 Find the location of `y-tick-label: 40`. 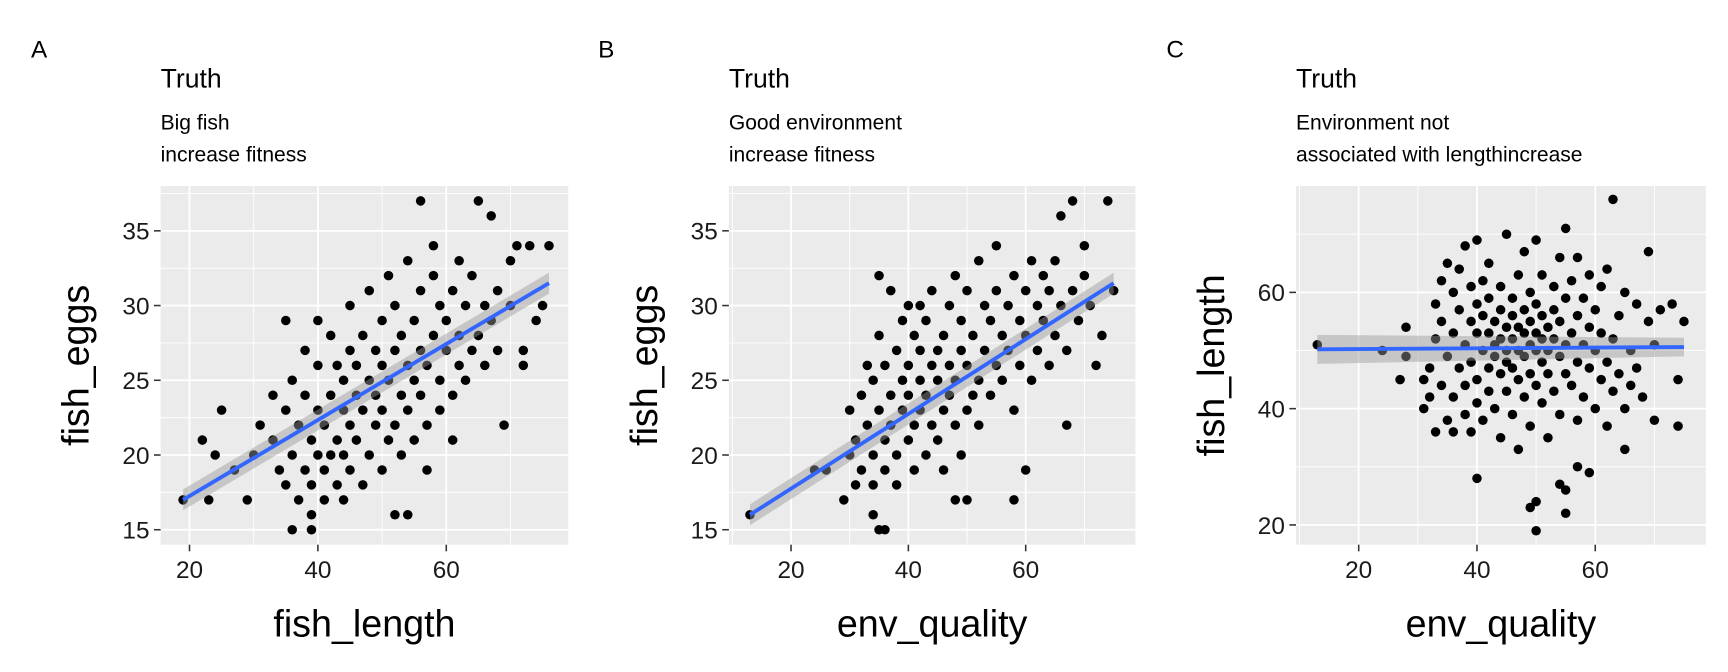

y-tick-label: 40 is located at coordinates (1271, 410).